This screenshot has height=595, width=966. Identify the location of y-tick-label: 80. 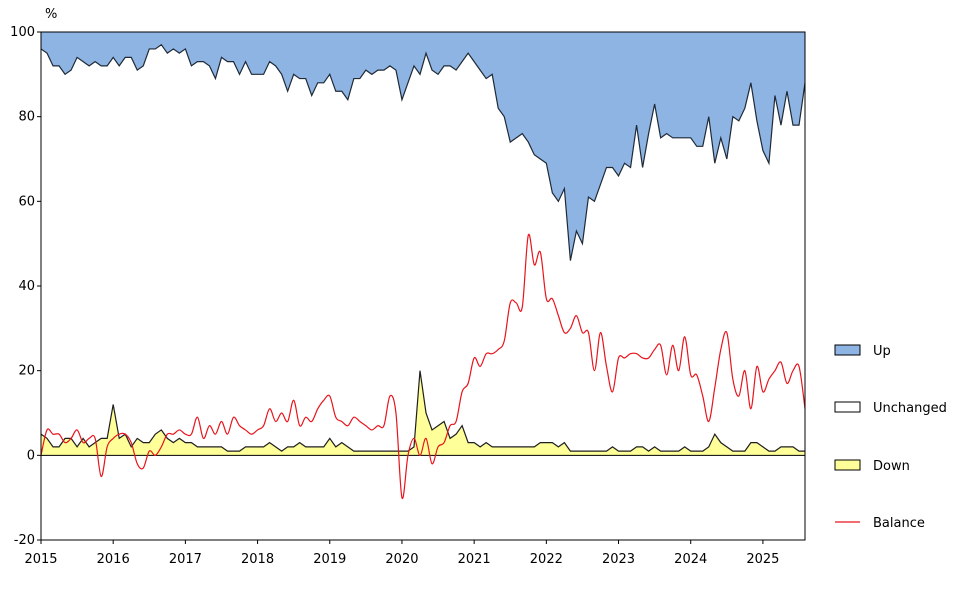
(26, 117).